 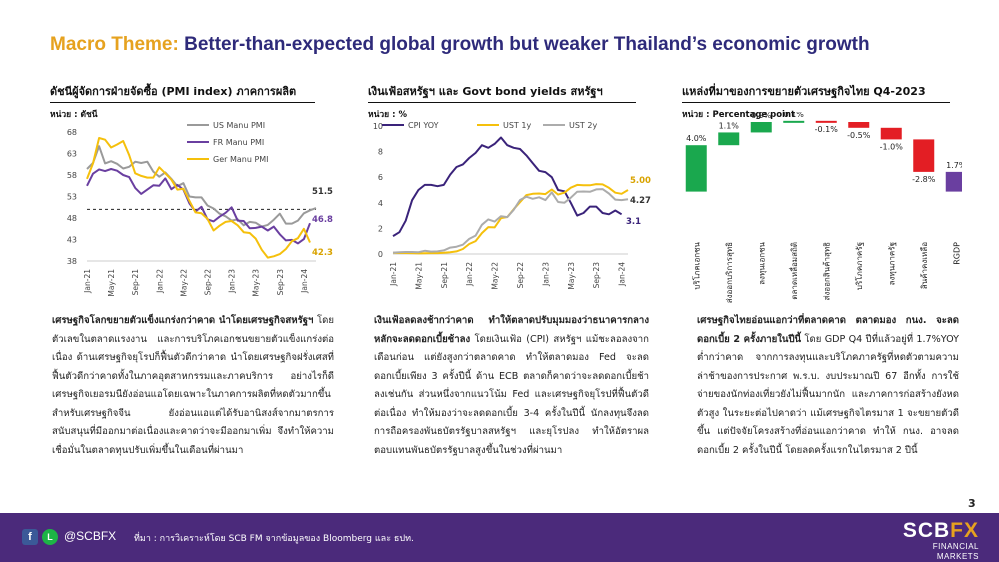 What do you see at coordinates (380, 254) in the screenshot?
I see `y-tick-label: 0` at bounding box center [380, 254].